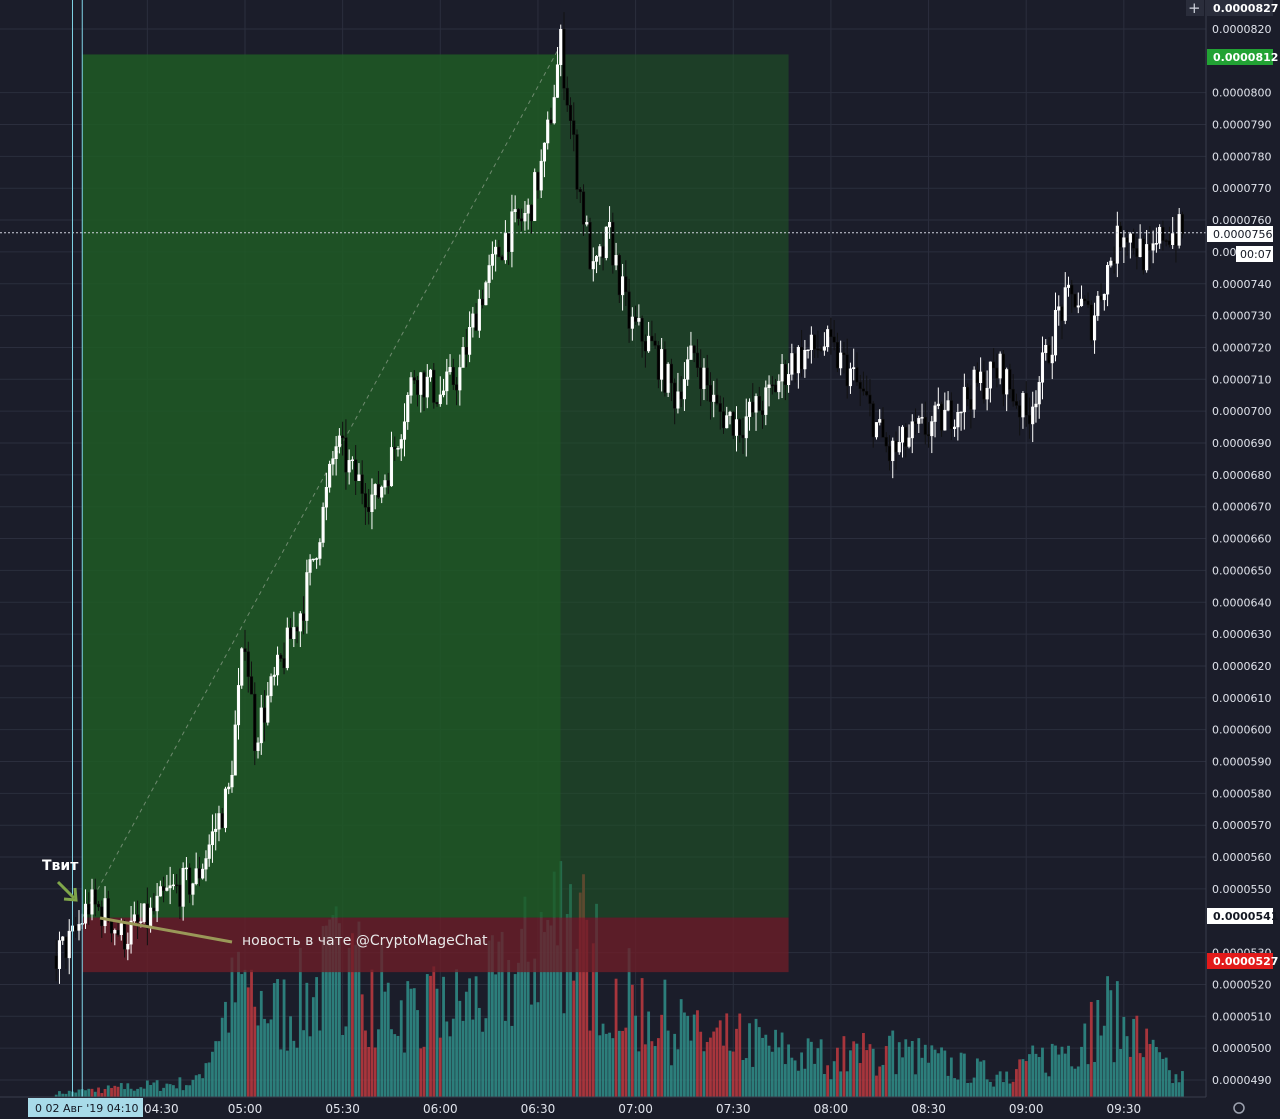 This screenshot has width=1280, height=1119. I want to click on price-tick-label: 0.0000490, so click(1242, 1080).